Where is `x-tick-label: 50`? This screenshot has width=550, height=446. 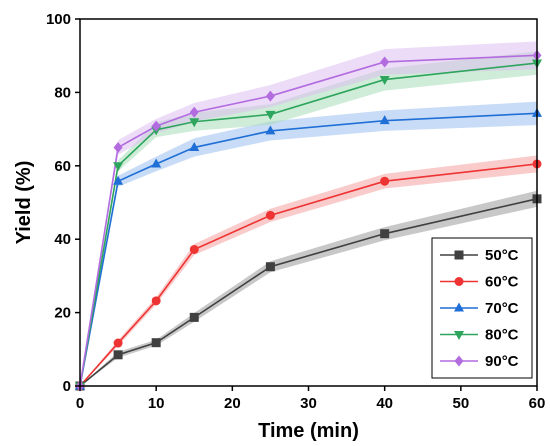
x-tick-label: 50 is located at coordinates (460, 403).